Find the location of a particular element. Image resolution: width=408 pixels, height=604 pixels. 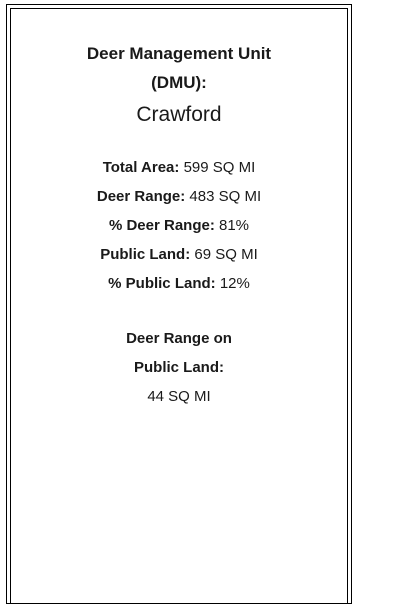

stat-percent-deer-range: % Deer Range: 81% is located at coordinates (179, 225).